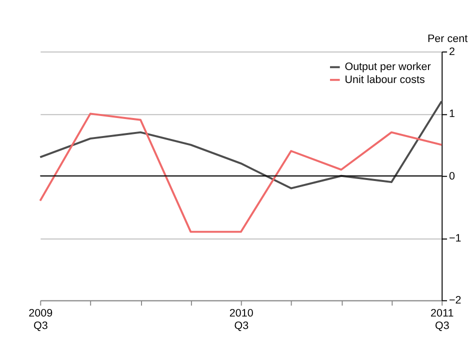 The width and height of the screenshot is (472, 339). What do you see at coordinates (40, 319) in the screenshot?
I see `x-tick-label: 2009 Q3` at bounding box center [40, 319].